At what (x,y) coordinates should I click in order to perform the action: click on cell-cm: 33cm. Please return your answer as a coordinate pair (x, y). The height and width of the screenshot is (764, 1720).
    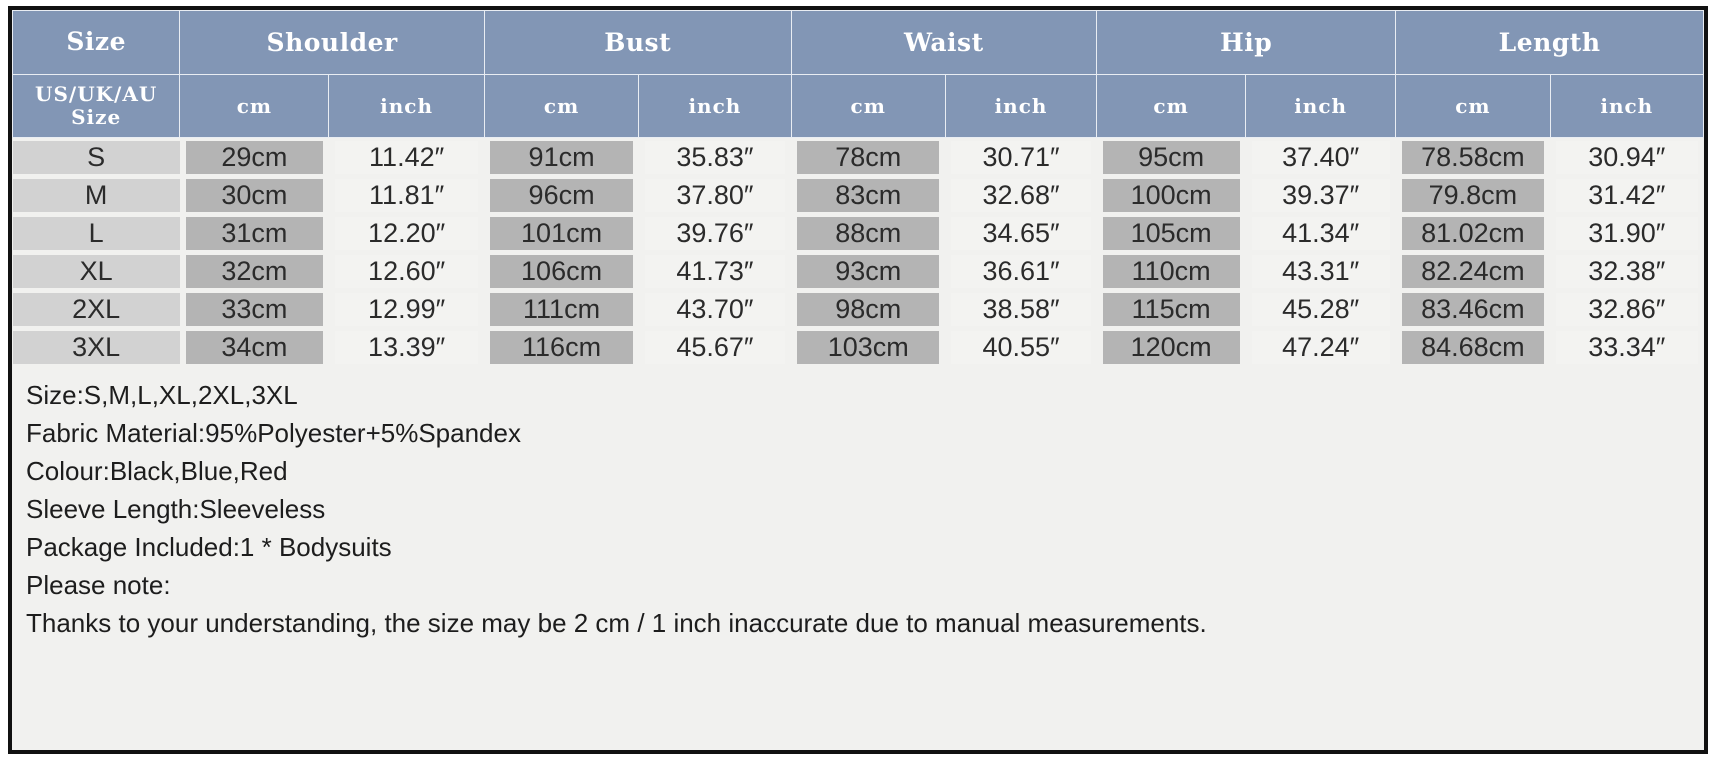
    Looking at the image, I should click on (254, 309).